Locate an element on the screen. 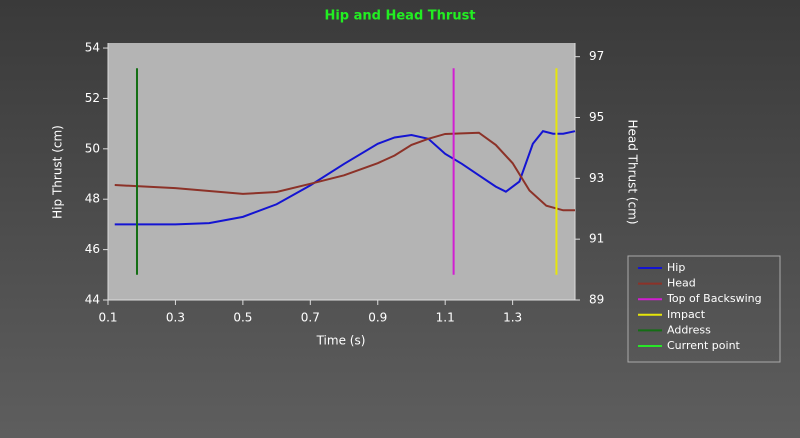  legend-box is located at coordinates (704, 309).